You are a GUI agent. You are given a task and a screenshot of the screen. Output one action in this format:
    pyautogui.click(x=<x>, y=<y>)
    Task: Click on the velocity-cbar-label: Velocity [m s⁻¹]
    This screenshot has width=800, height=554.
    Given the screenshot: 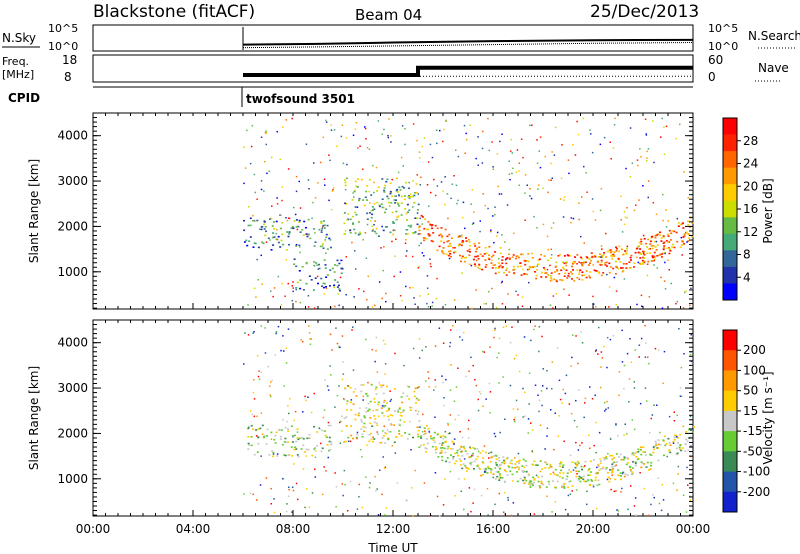 What is the action you would take?
    pyautogui.click(x=768, y=417)
    